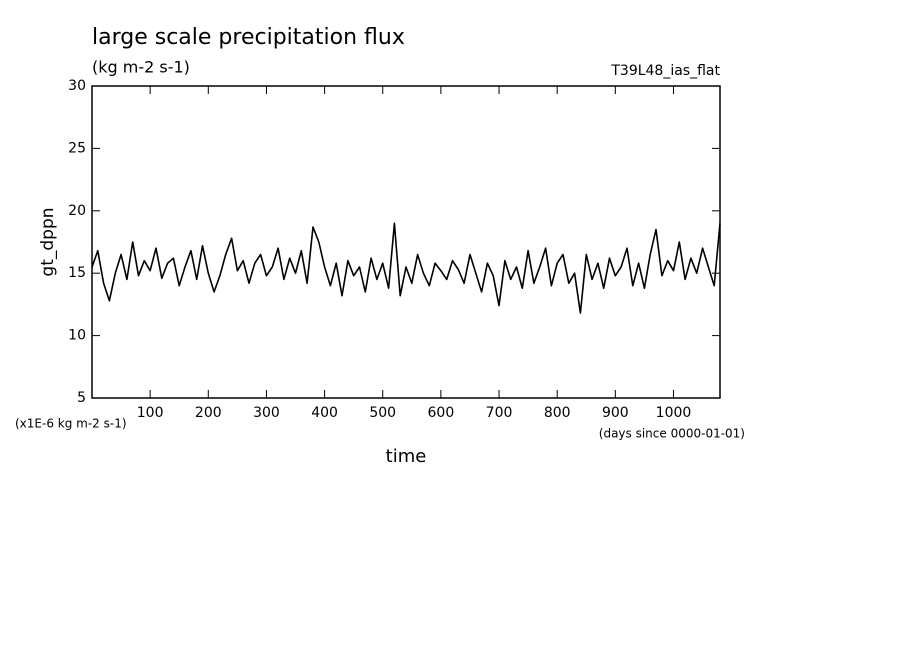  What do you see at coordinates (77, 273) in the screenshot?
I see `y-tick-label: 15` at bounding box center [77, 273].